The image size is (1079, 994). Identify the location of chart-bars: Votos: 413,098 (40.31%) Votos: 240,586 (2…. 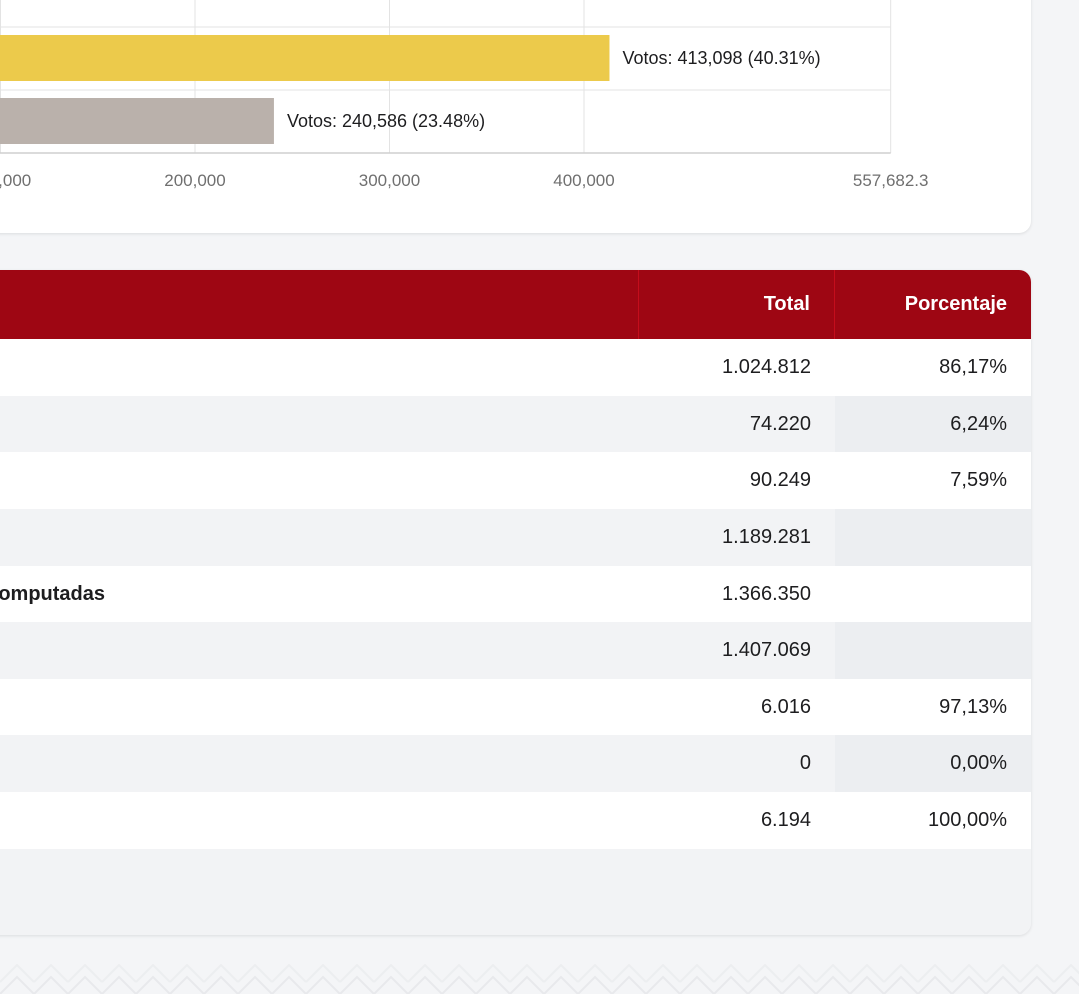
(410, 89).